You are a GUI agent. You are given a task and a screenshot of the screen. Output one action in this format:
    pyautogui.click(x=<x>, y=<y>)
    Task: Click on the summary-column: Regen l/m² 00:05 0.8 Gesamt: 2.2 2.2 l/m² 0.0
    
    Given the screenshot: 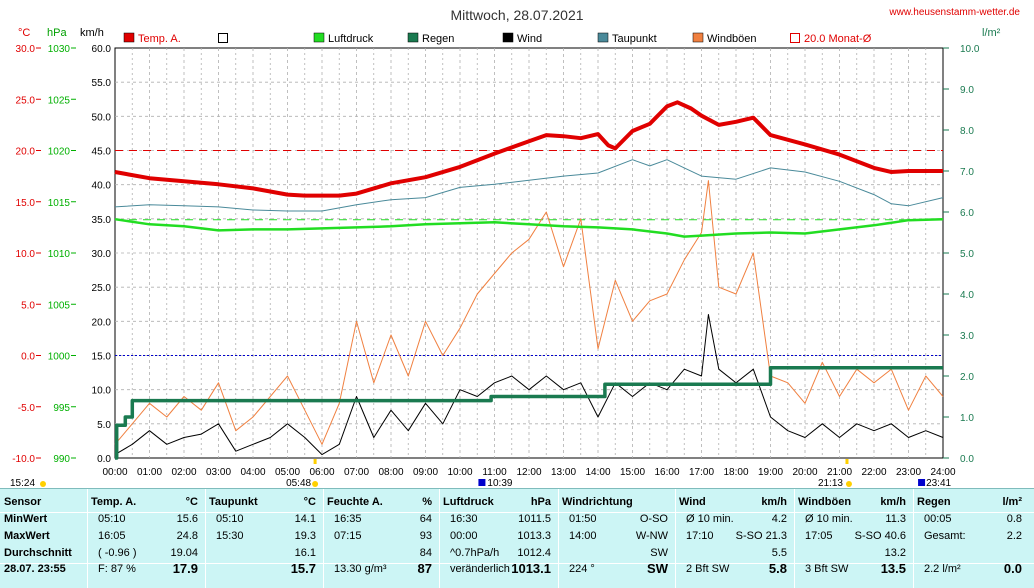 What is the action you would take?
    pyautogui.click(x=970, y=538)
    